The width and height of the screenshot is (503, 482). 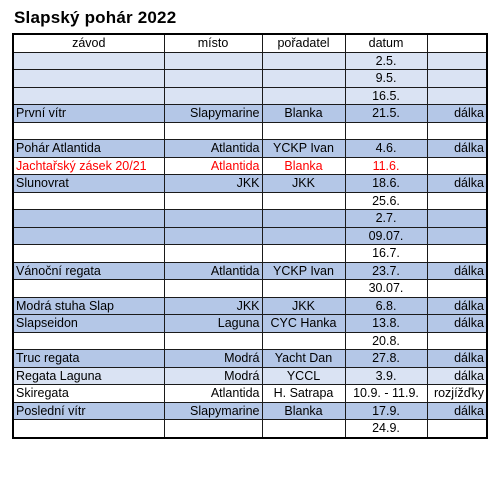 I want to click on table-row: 24.9., so click(x=250, y=428).